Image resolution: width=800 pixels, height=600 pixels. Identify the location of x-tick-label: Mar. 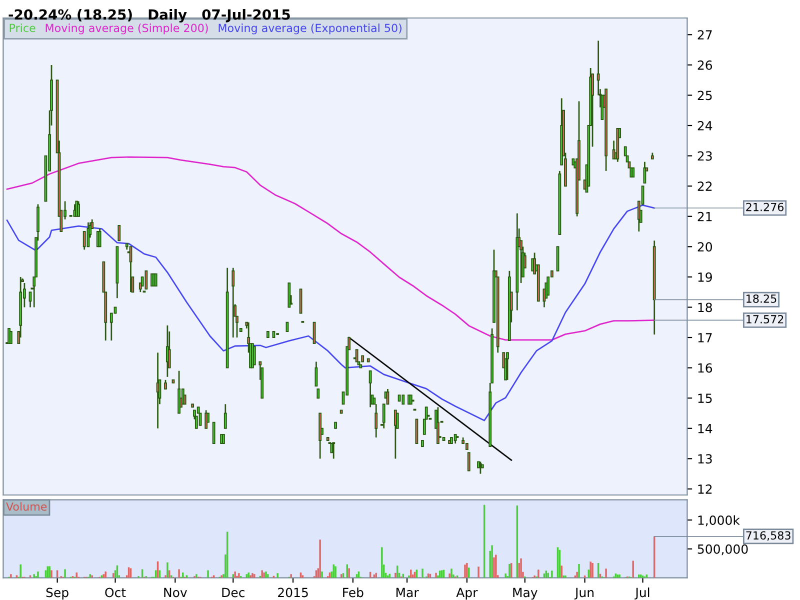
(407, 593).